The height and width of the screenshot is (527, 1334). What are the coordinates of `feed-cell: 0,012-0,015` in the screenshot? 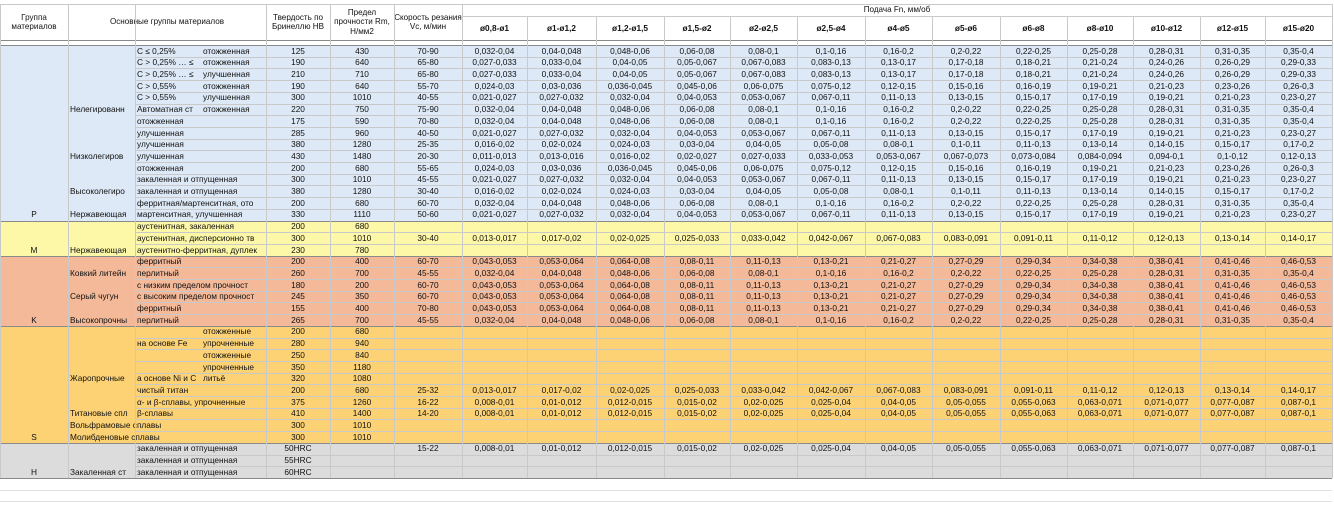 It's located at (630, 401).